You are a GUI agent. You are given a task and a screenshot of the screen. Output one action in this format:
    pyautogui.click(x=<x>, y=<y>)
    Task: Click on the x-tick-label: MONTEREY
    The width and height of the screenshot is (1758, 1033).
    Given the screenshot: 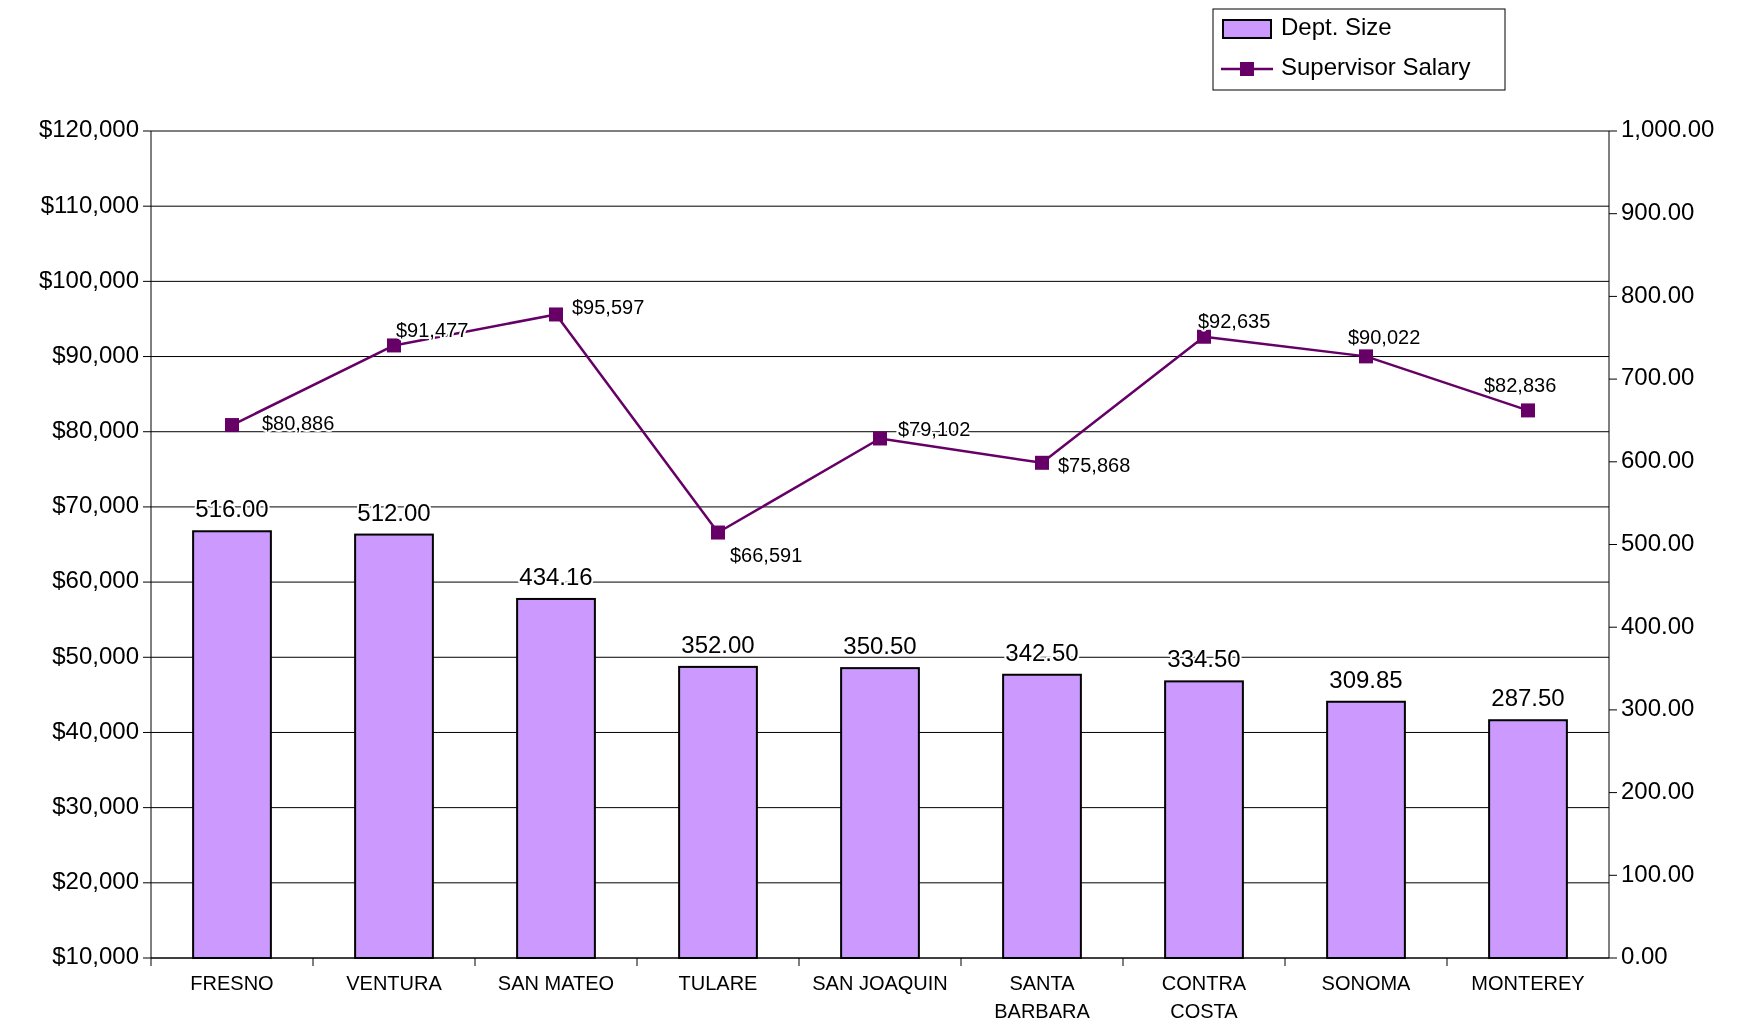 What is the action you would take?
    pyautogui.click(x=1528, y=983)
    